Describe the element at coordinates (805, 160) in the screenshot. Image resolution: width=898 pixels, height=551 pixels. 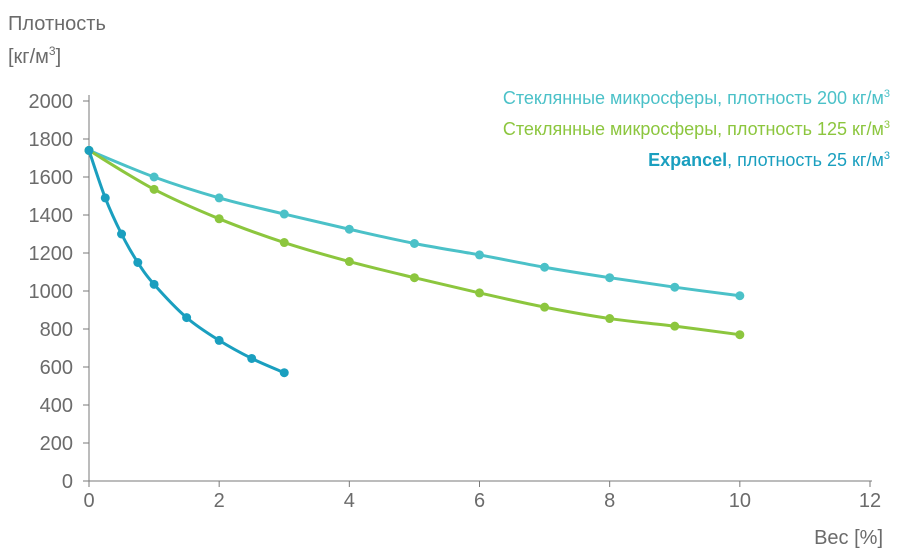
I see `legend-entry-text: , плотность 25 кг/м` at that location.